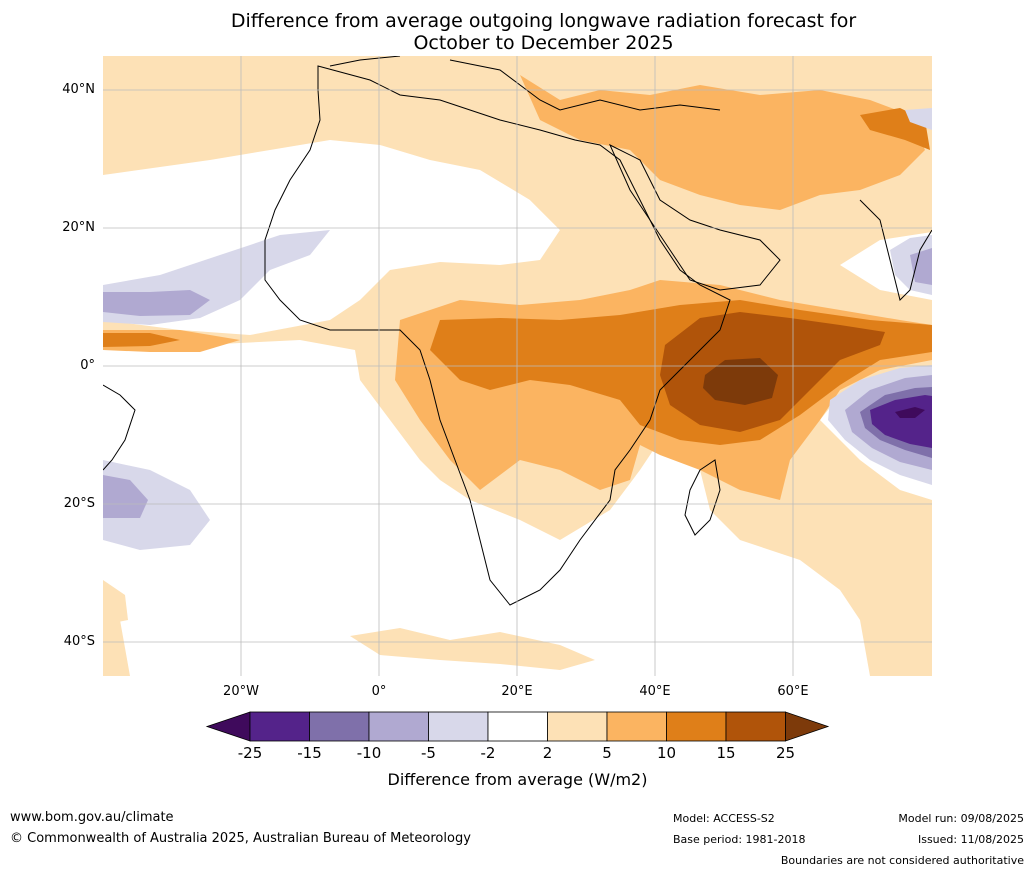 This screenshot has width=1035, height=873. Describe the element at coordinates (961, 818) in the screenshot. I see `footer-model-run: Model run: 09/08/2025` at that location.